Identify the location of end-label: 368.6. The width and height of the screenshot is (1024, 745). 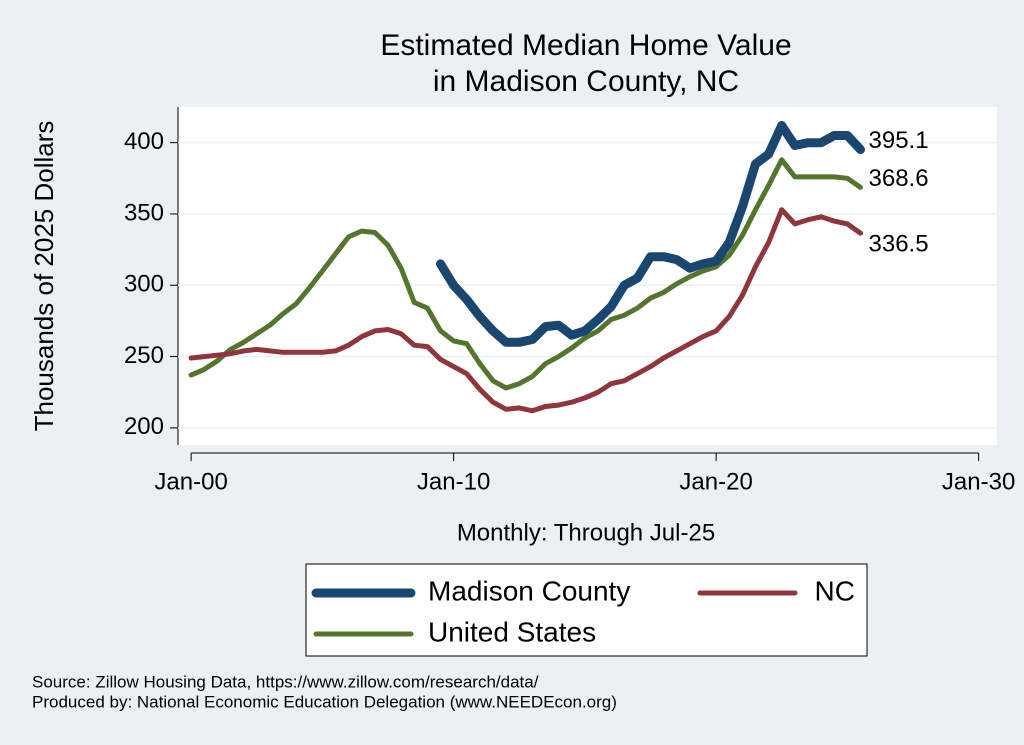
(899, 178).